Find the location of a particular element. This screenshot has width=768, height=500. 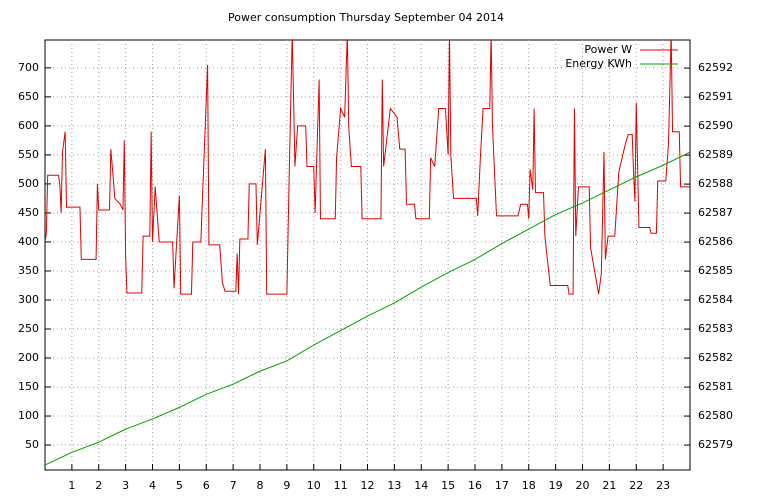

y2-tick-label: 62591 is located at coordinates (715, 96).